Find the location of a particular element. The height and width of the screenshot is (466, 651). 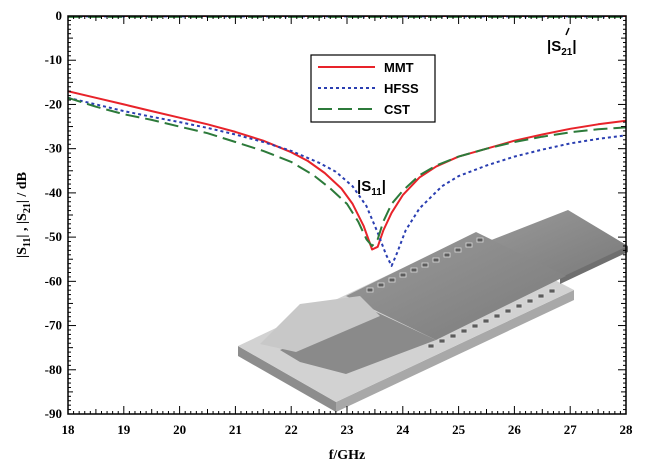

x-axis-title: f/GHz is located at coordinates (347, 455).